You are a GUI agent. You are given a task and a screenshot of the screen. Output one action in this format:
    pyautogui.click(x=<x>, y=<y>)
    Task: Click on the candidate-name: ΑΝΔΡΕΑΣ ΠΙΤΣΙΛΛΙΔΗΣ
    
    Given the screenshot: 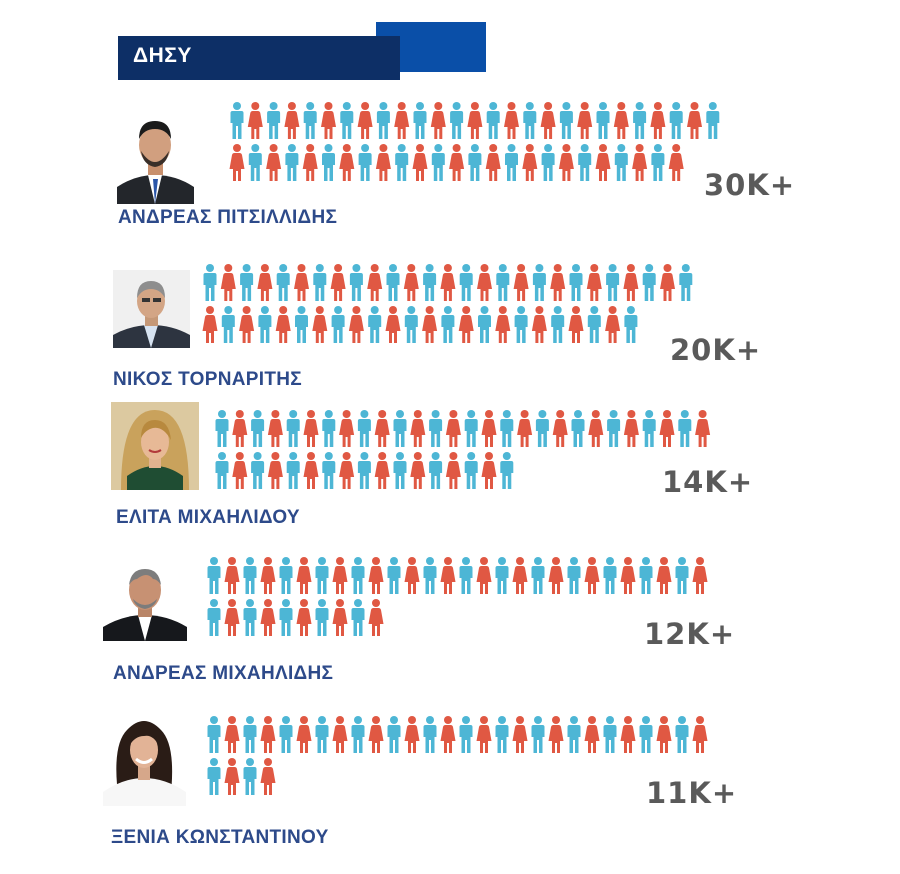 What is the action you would take?
    pyautogui.click(x=228, y=217)
    